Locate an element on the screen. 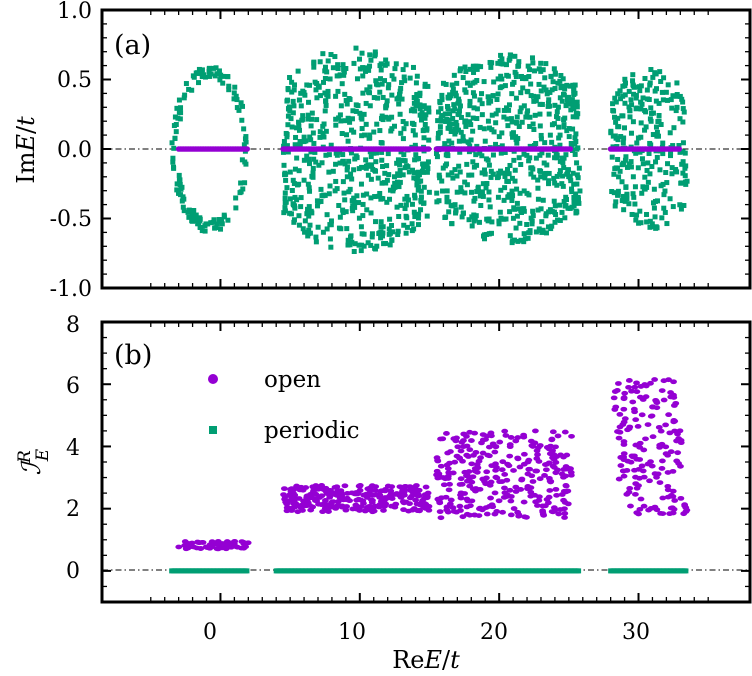 This screenshot has width=752, height=676. panel-b-xtick-label: 10 is located at coordinates (352, 632).